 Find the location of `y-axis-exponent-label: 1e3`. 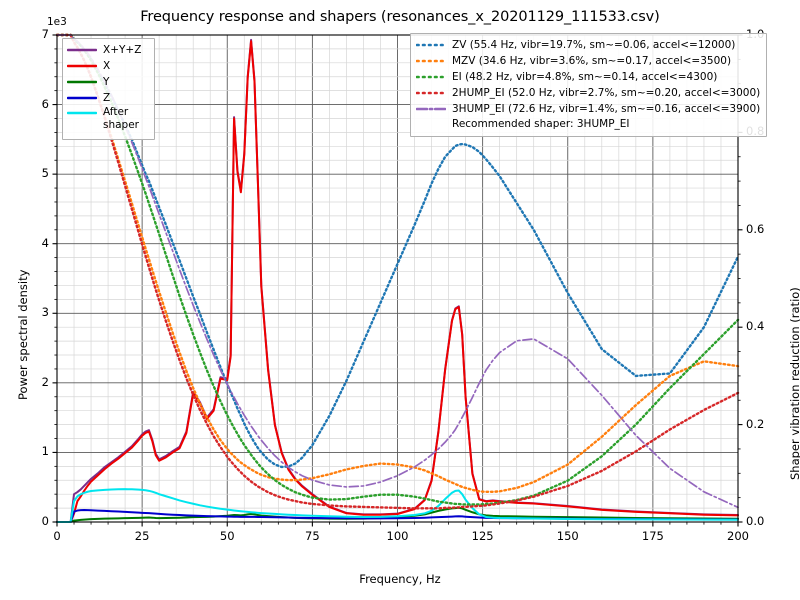

y-axis-exponent-label: 1e3 is located at coordinates (57, 22).